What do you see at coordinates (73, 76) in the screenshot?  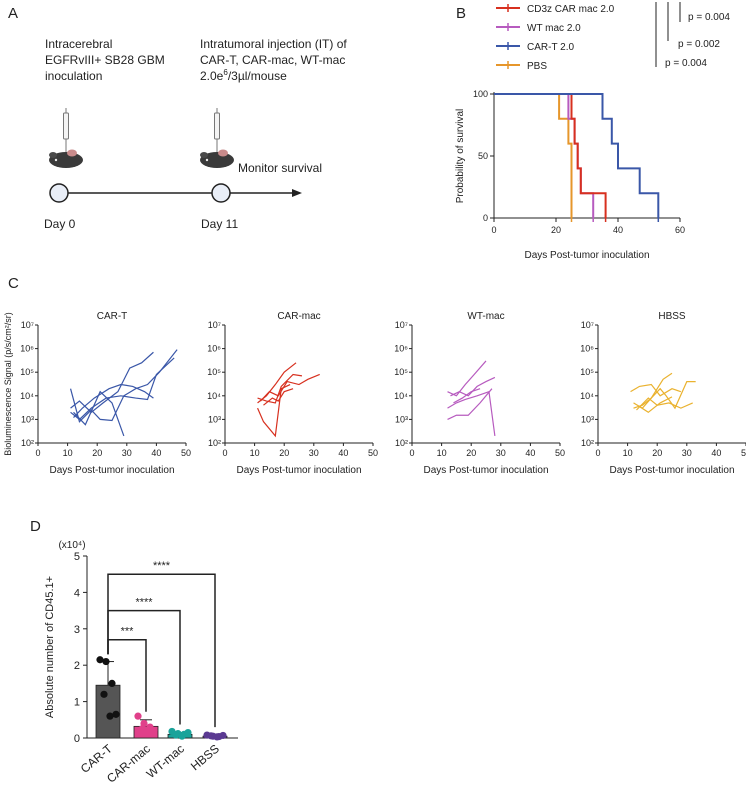 I see `schematic-left-line: inoculation` at bounding box center [73, 76].